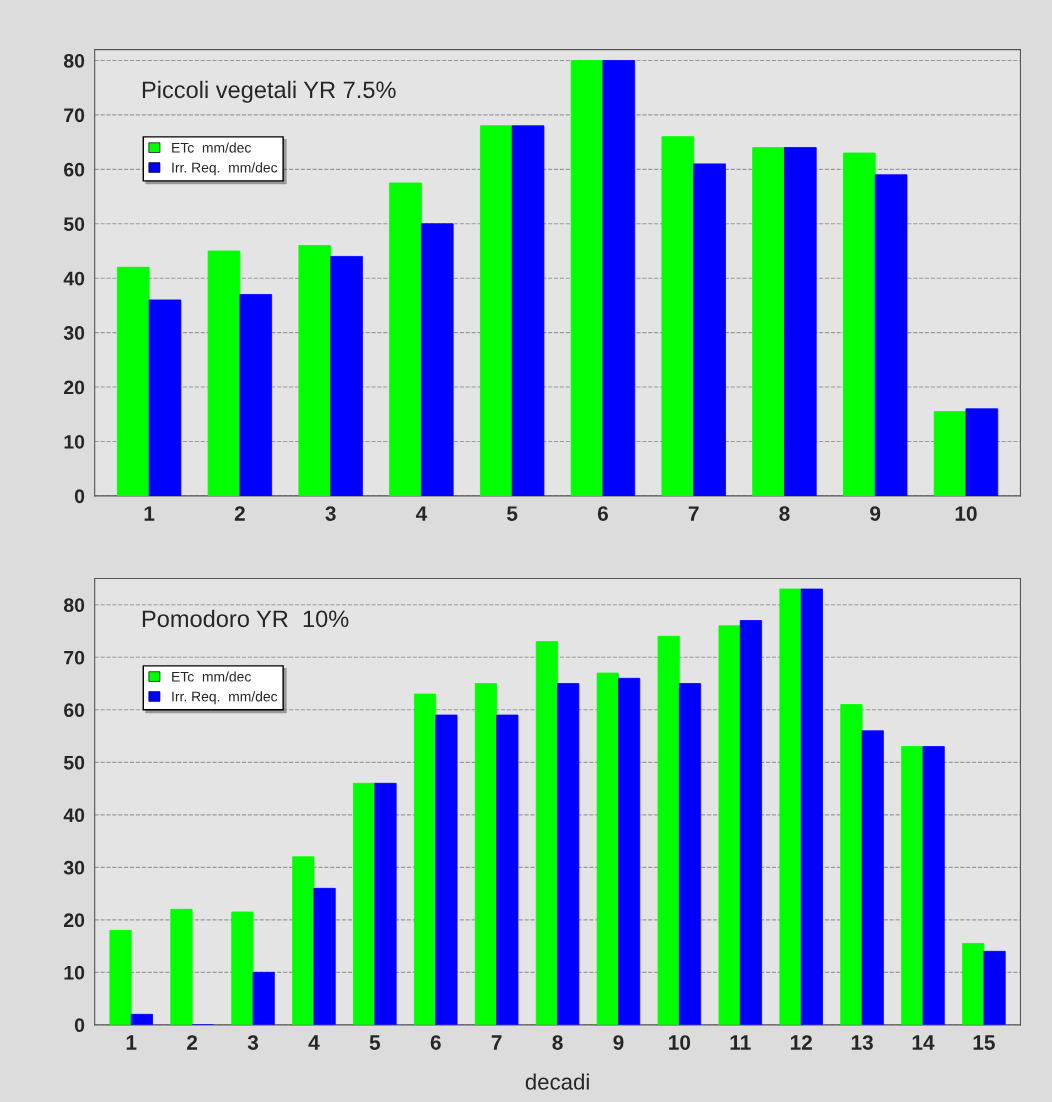 Image resolution: width=1052 pixels, height=1102 pixels. What do you see at coordinates (269, 91) in the screenshot?
I see `text: Piccoli vegetali YR 7.5%` at bounding box center [269, 91].